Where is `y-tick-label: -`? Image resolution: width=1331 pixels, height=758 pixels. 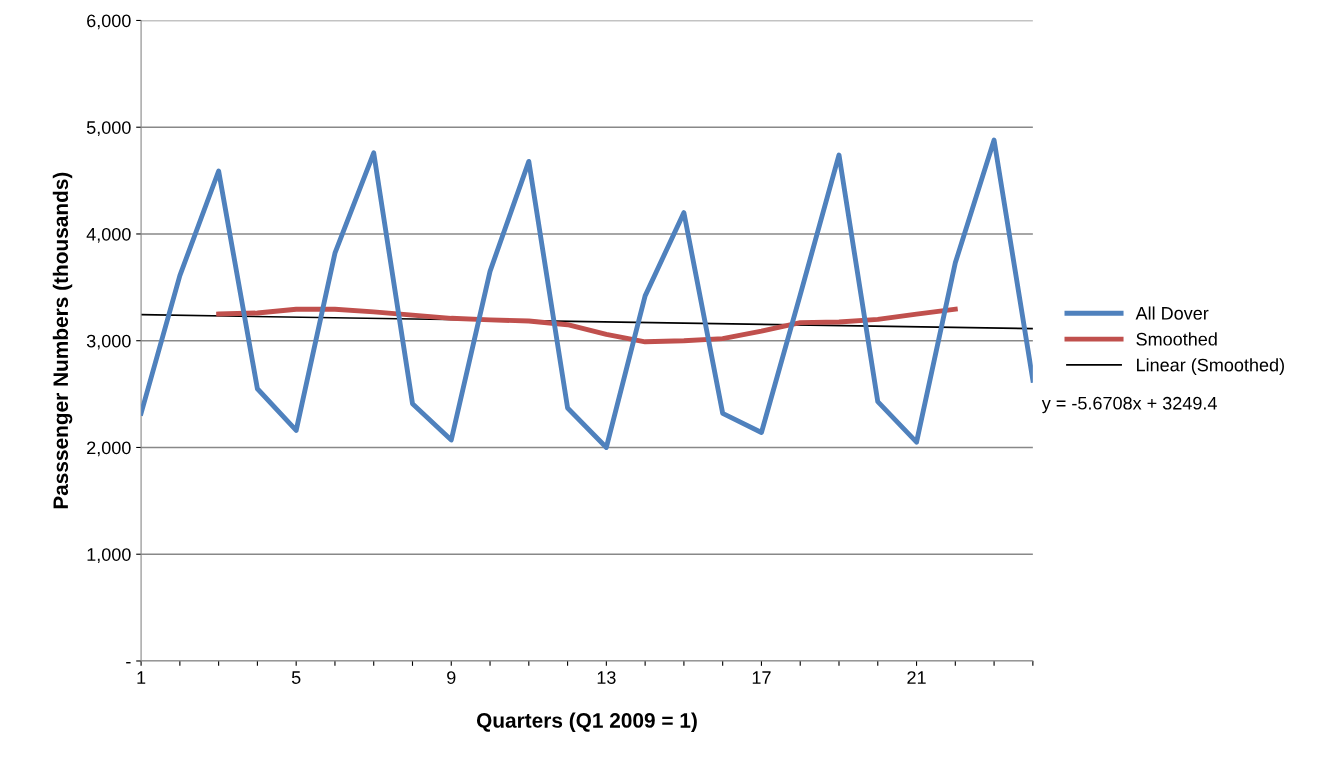 y-tick-label: - is located at coordinates (128, 663).